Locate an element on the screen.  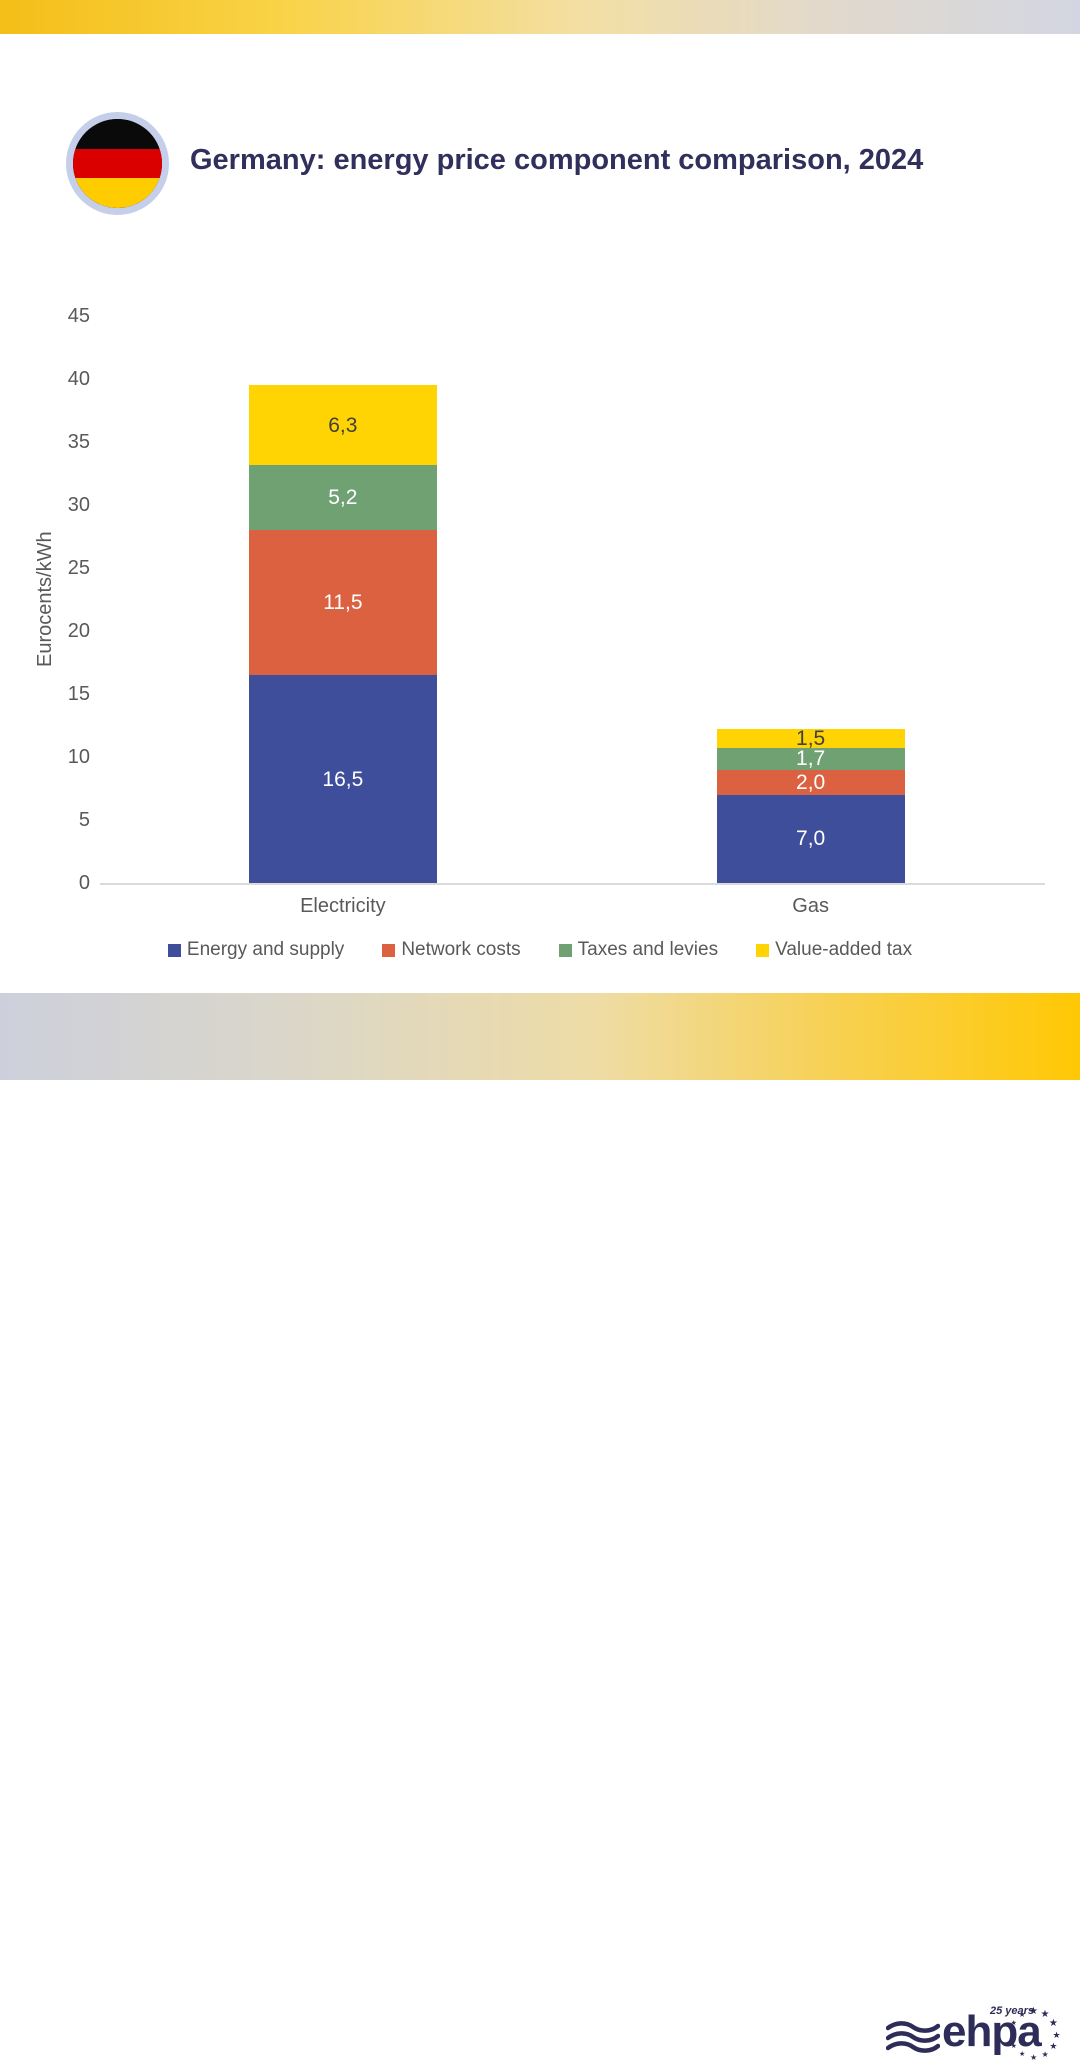
bar-segment: 5,2 is located at coordinates (342, 497).